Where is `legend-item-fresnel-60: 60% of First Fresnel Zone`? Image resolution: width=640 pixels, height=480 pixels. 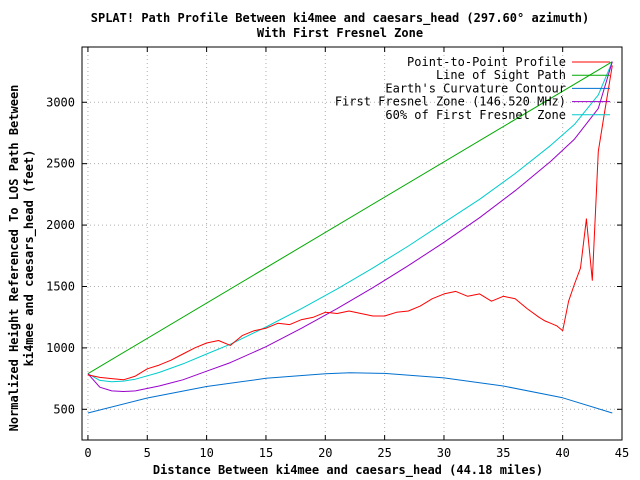
legend-item-fresnel-60: 60% of First Fresnel Zone is located at coordinates (497, 115).